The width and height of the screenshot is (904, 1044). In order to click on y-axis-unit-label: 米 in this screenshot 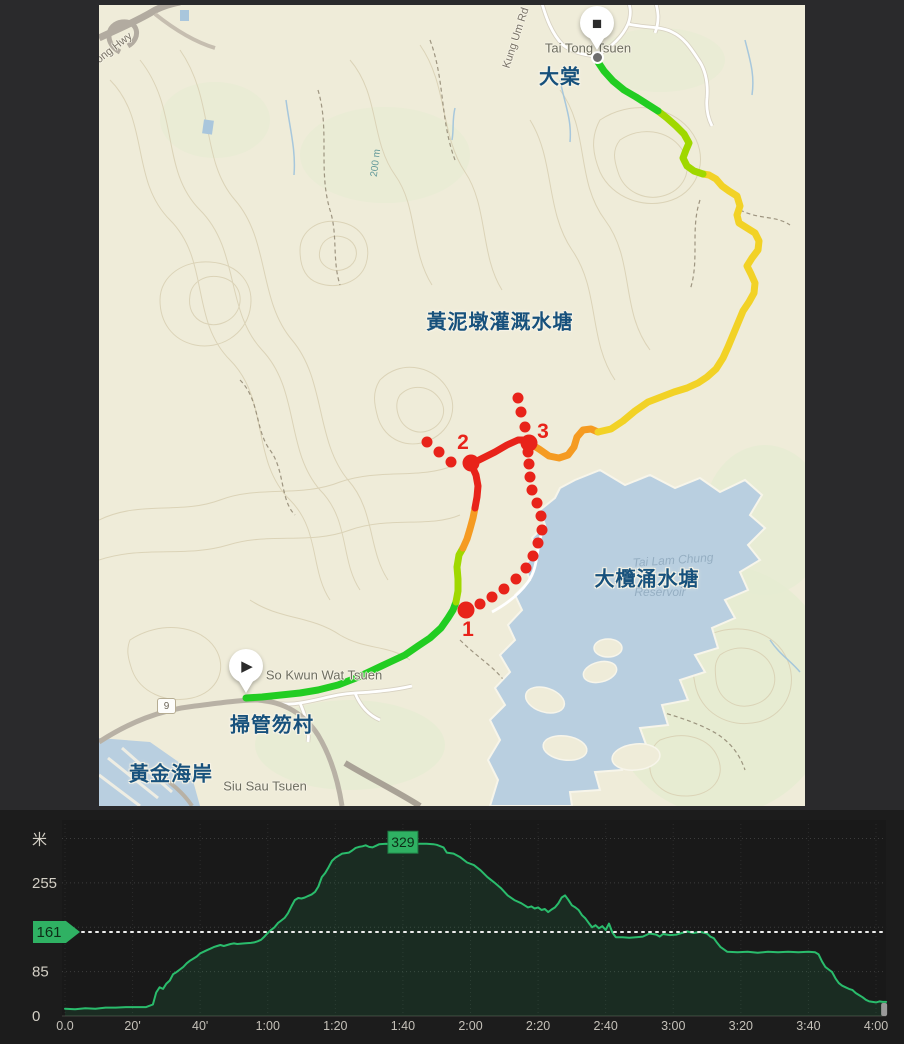, I will do `click(39, 840)`.